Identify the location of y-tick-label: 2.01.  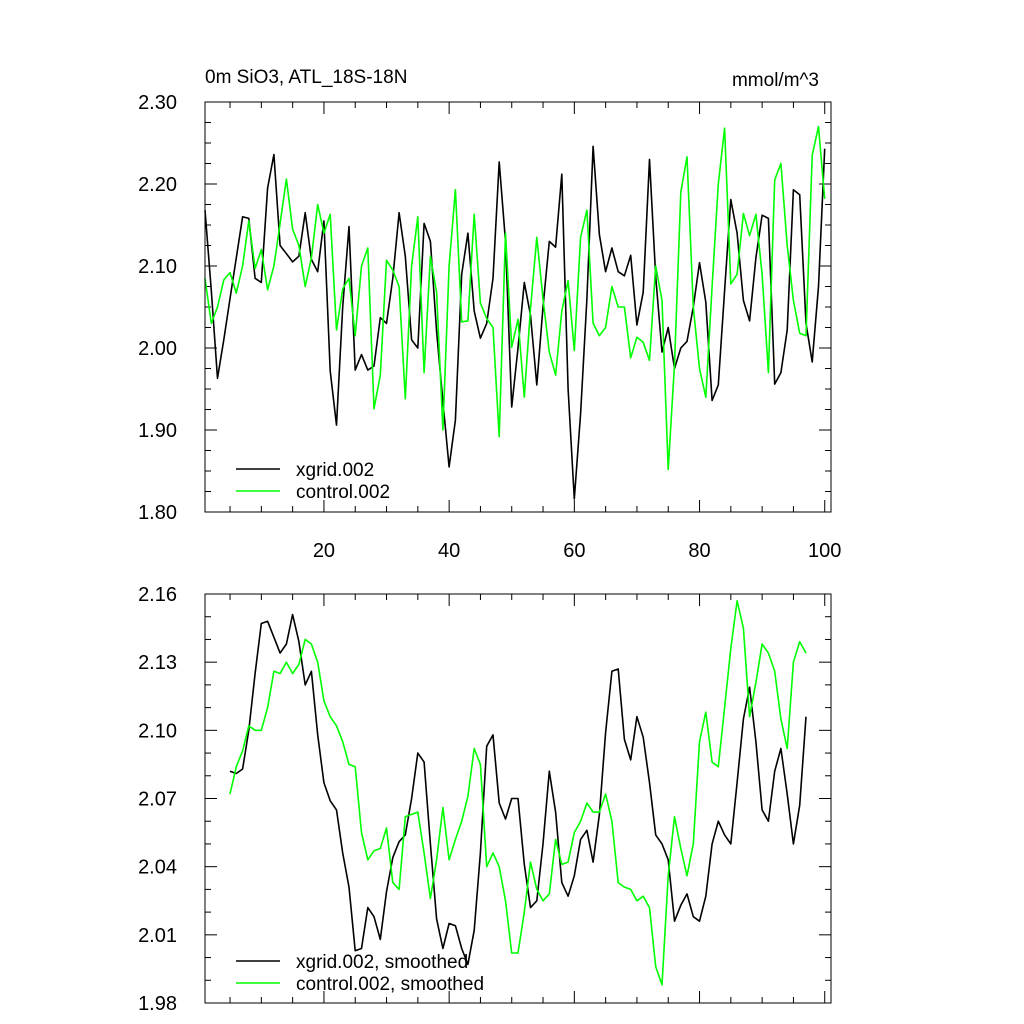
(157, 936).